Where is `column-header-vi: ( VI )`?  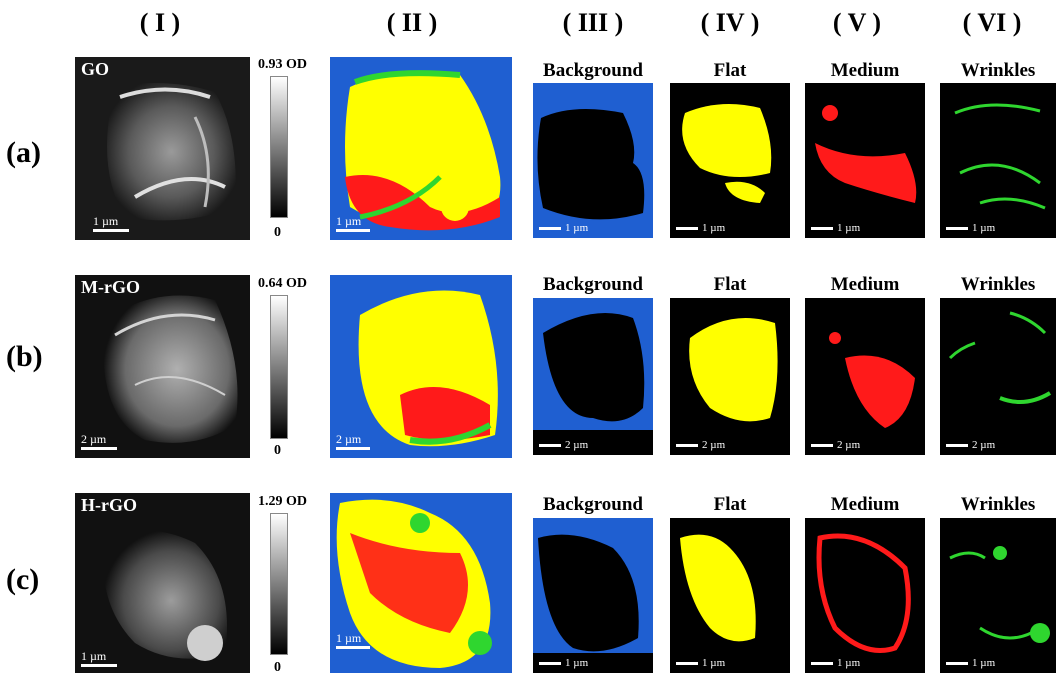
column-header-vi: ( VI ) is located at coordinates (992, 22).